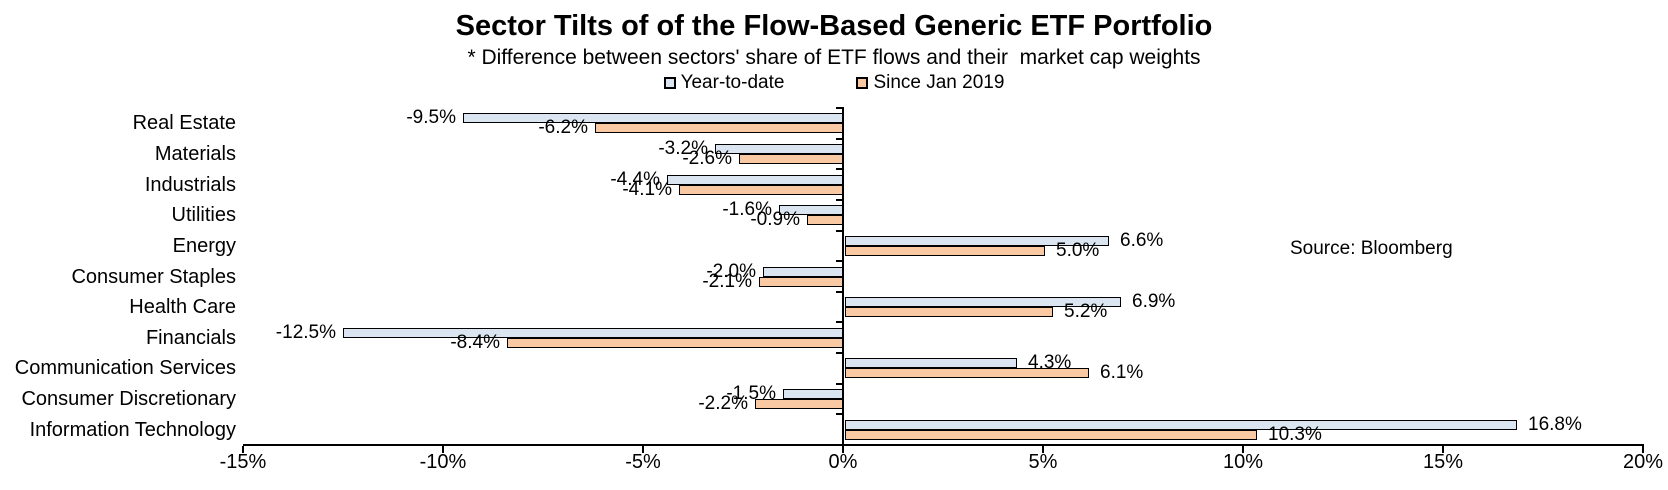 This screenshot has width=1668, height=490. I want to click on x-axis-tick-label: -10%, so click(443, 462).